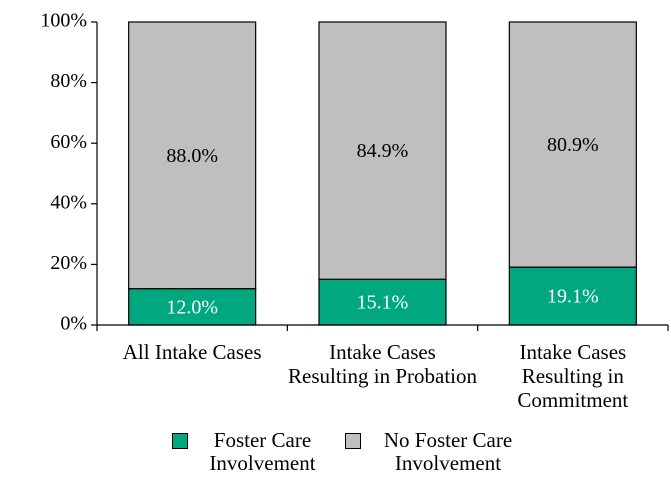 The image size is (671, 477). What do you see at coordinates (68, 142) in the screenshot?
I see `y-tick-label: 60%` at bounding box center [68, 142].